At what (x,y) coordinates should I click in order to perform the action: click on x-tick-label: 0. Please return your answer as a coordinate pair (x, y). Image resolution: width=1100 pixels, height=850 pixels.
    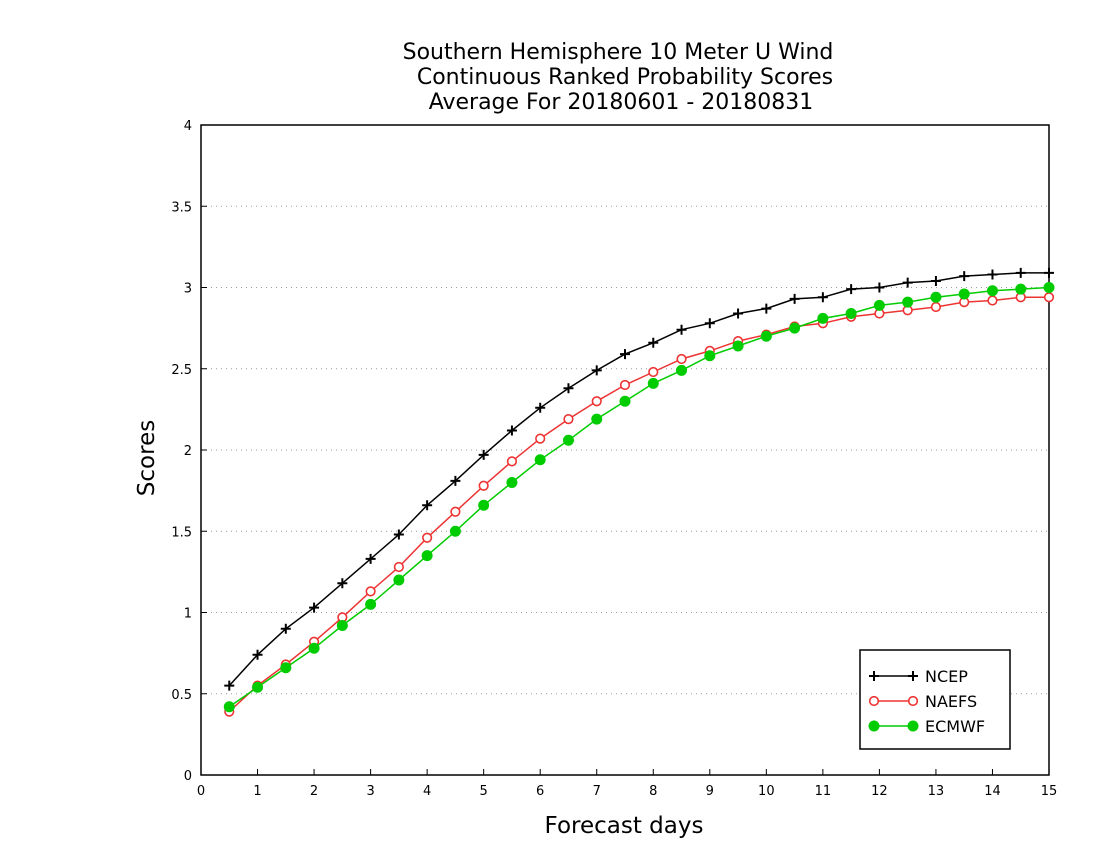
    Looking at the image, I should click on (201, 791).